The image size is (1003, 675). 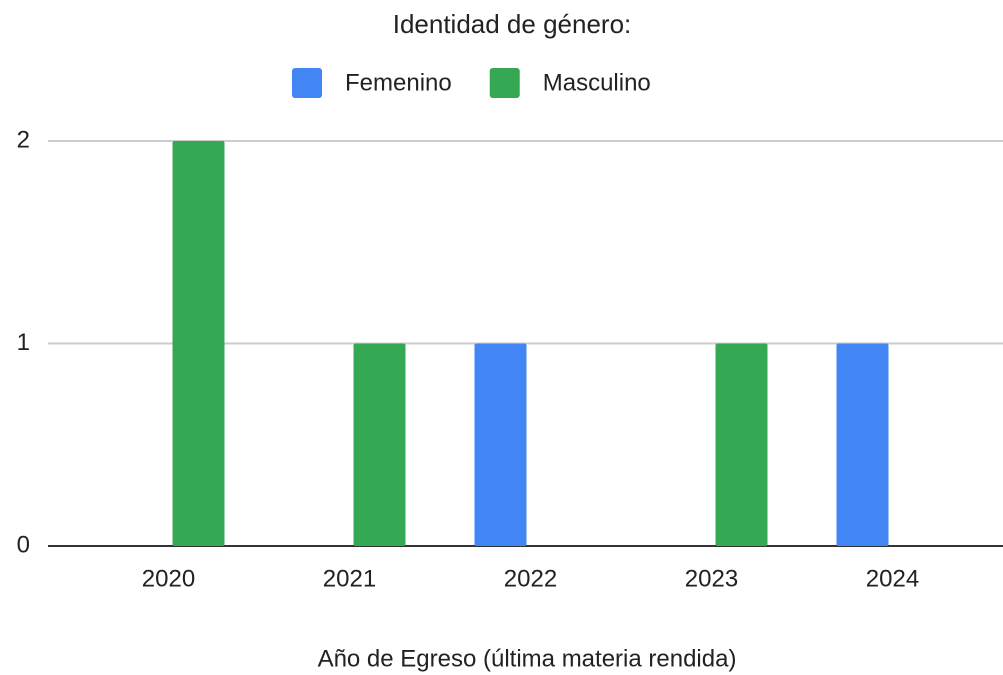 I want to click on x-tick-label: 2021, so click(x=349, y=578).